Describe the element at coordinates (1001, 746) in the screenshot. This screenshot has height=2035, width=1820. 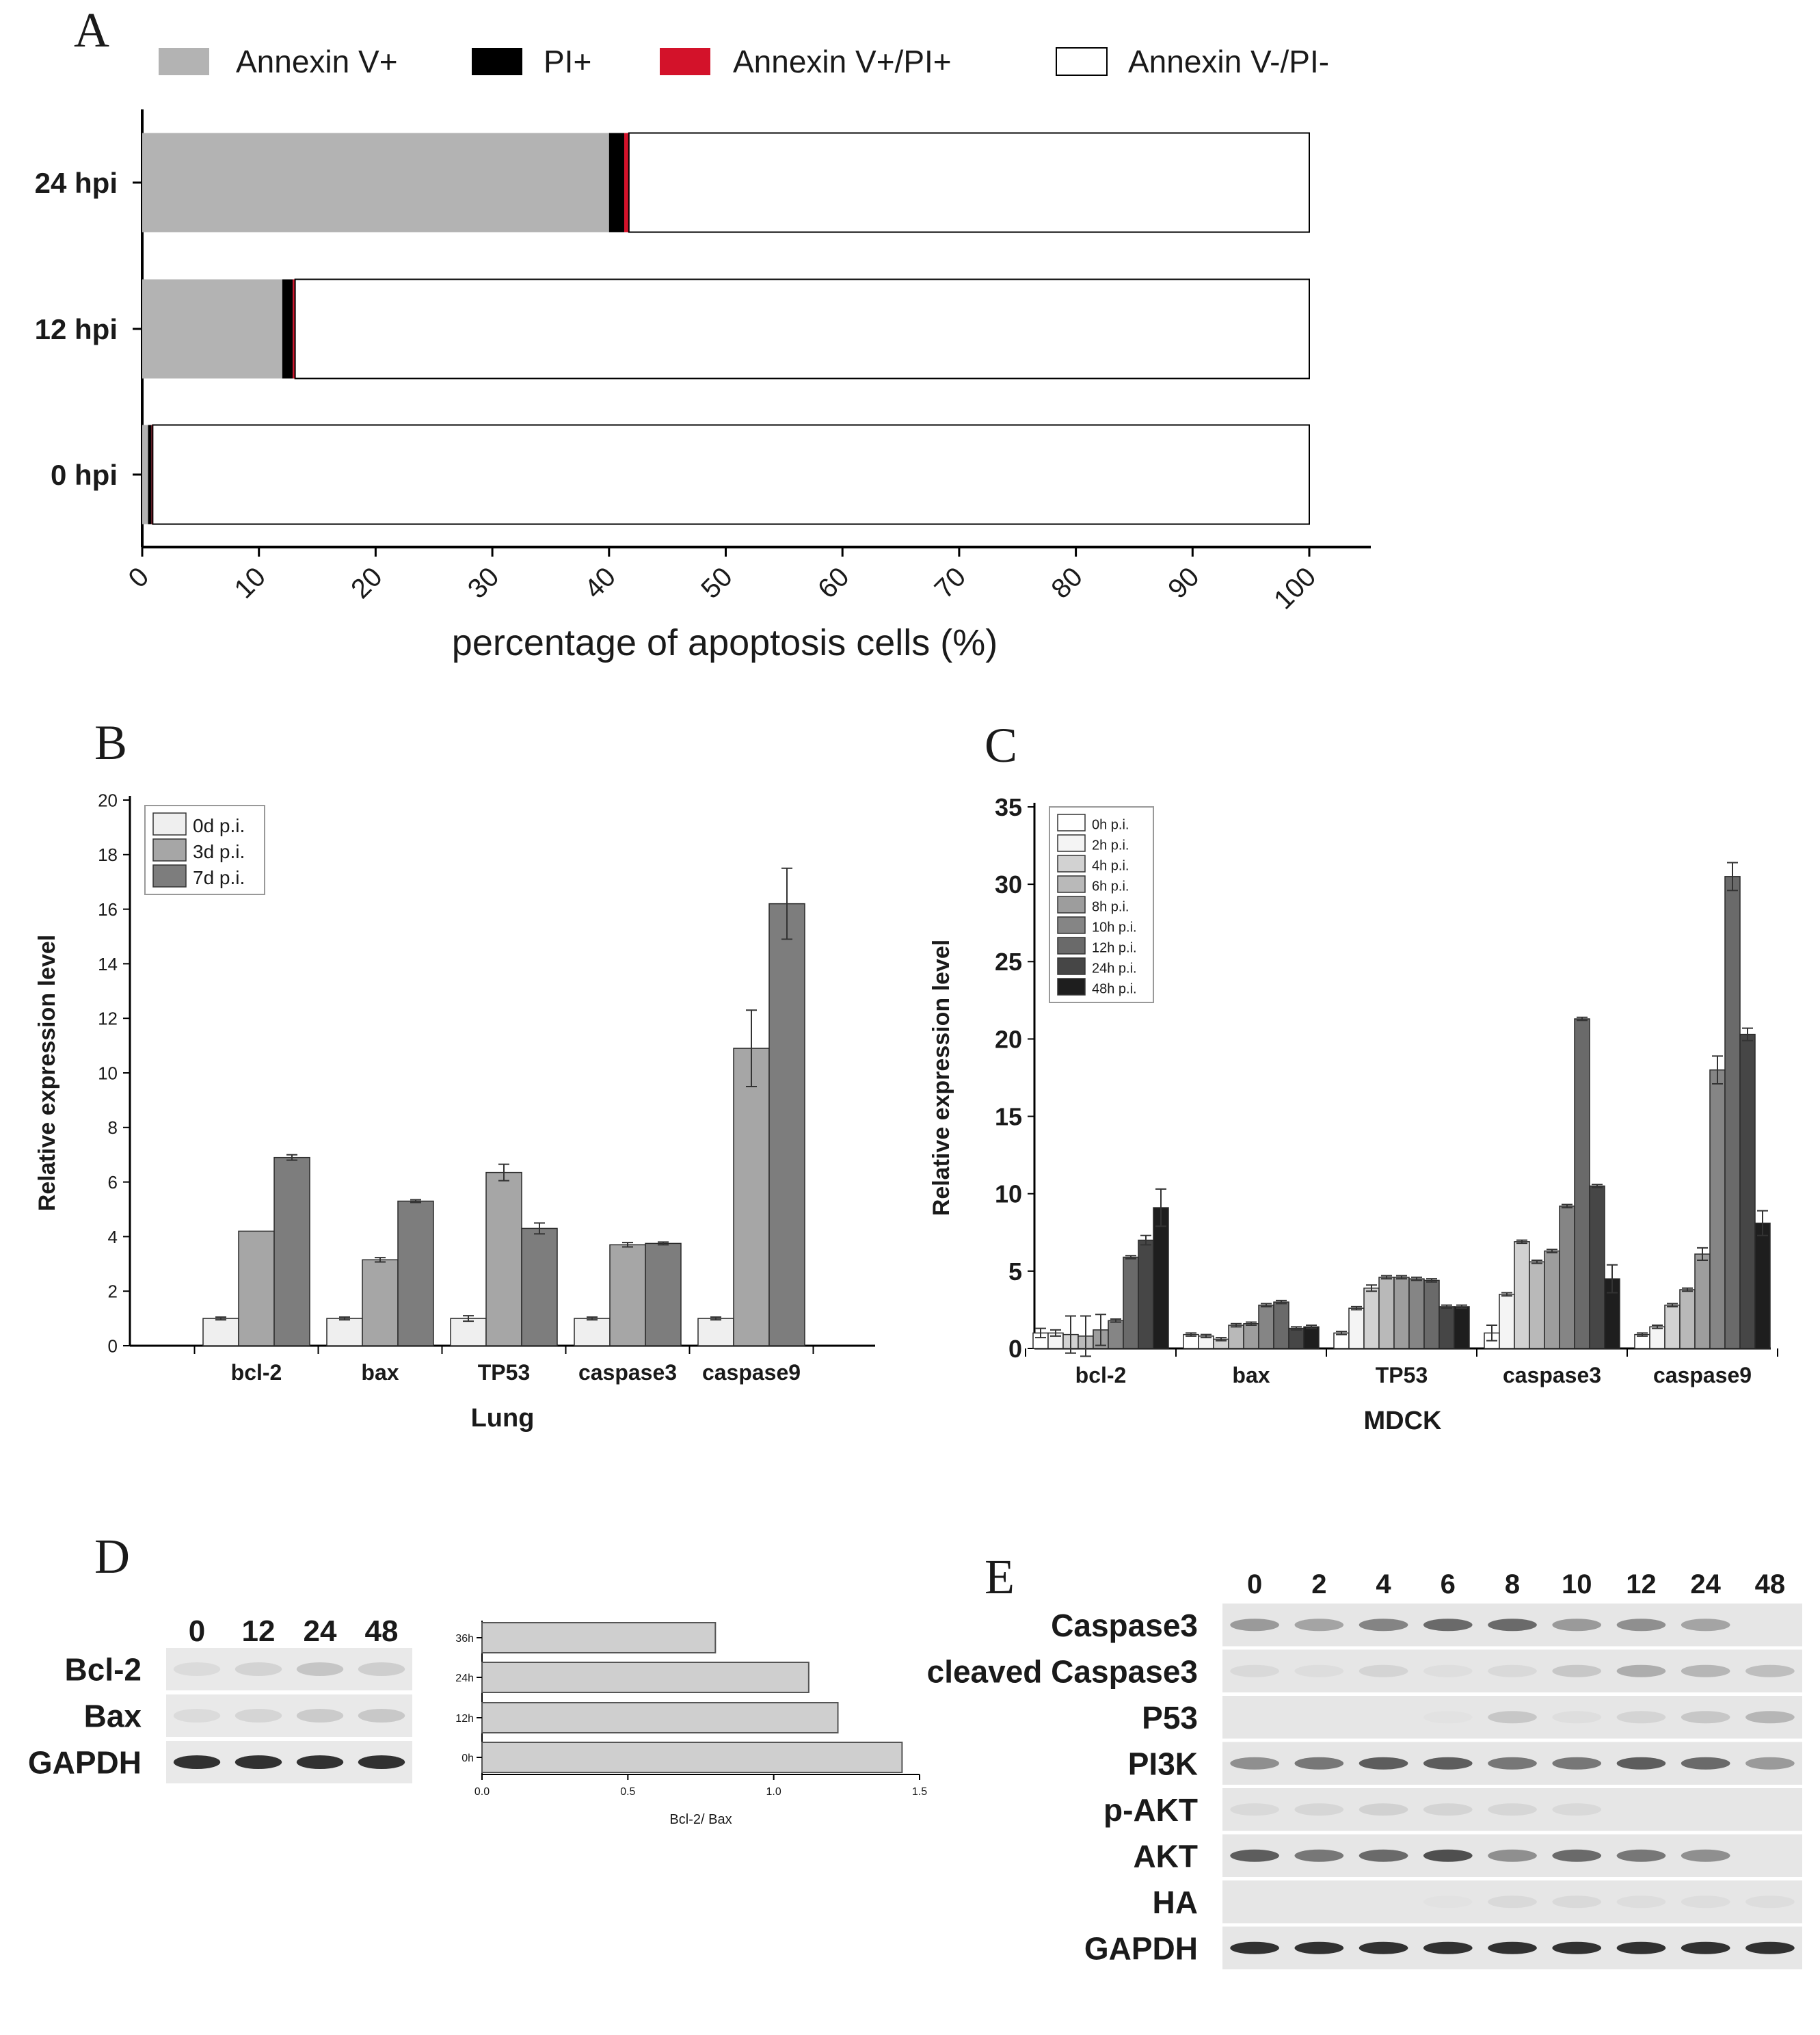
I see `panel-c-letter: C` at that location.